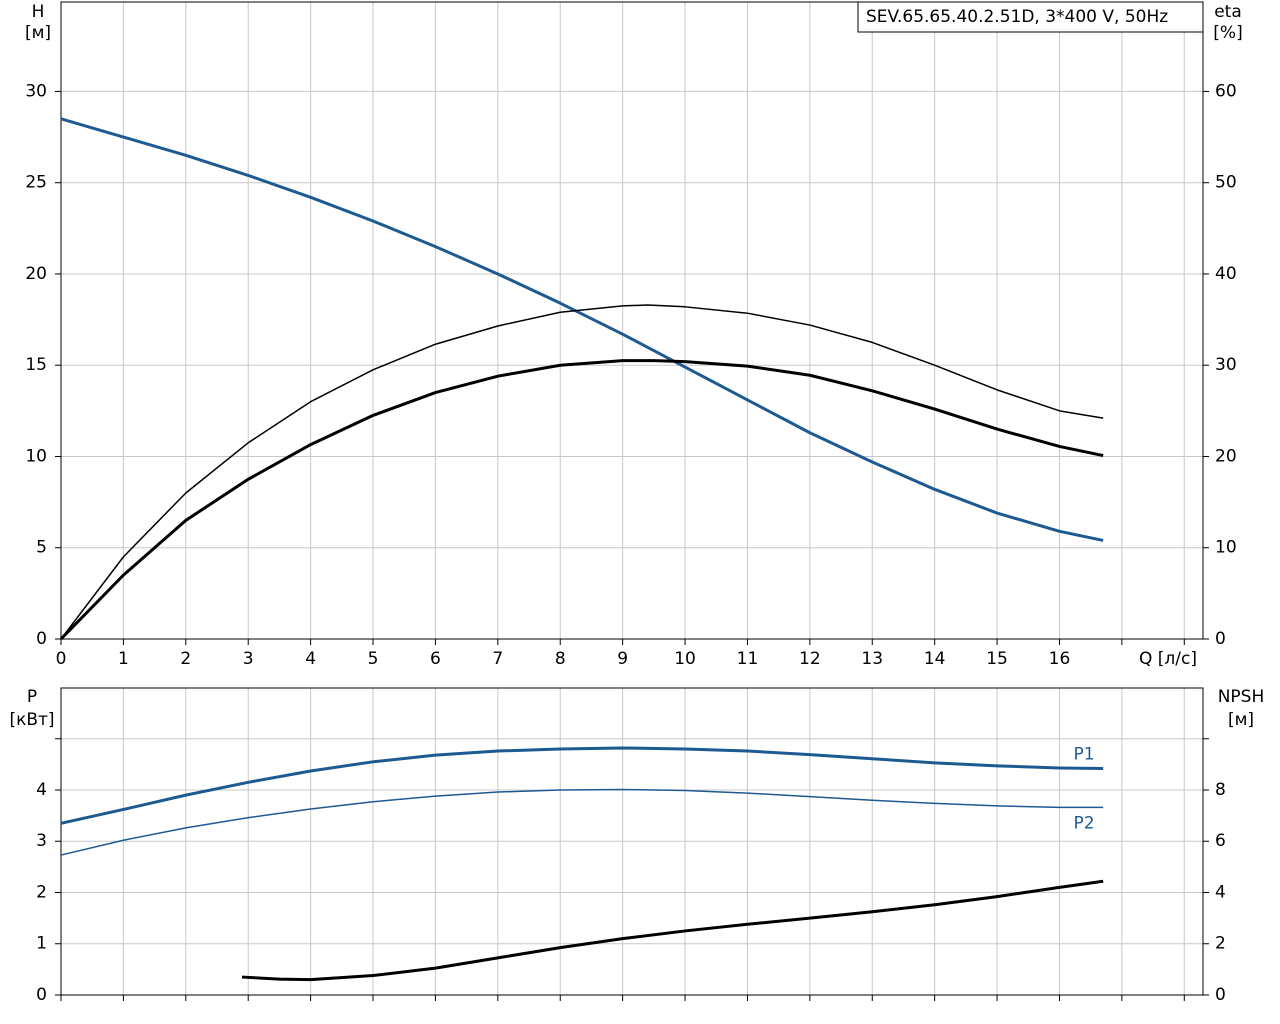 This screenshot has width=1280, height=1024. Describe the element at coordinates (997, 659) in the screenshot. I see `x-tick-label: 15` at that location.